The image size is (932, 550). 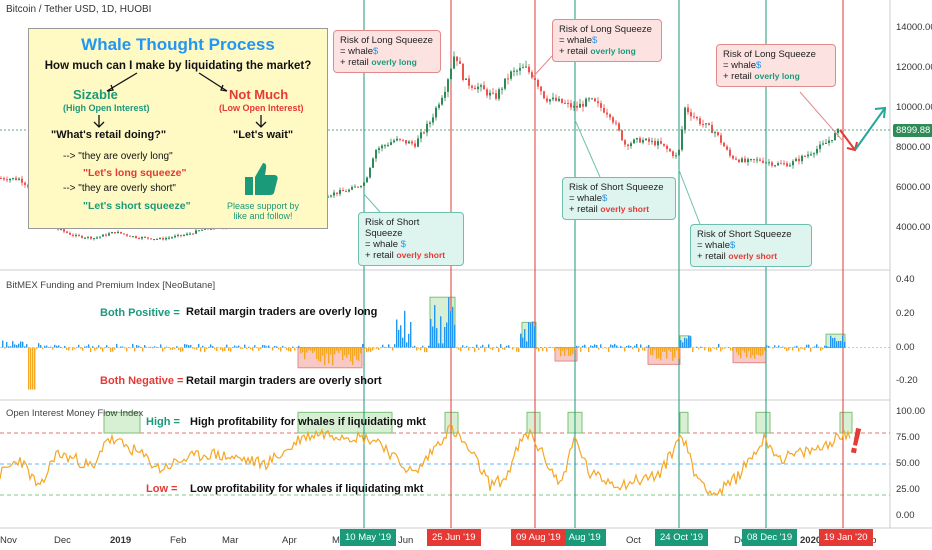 I want to click on y-tick-label: 10000.00, so click(x=914, y=107).